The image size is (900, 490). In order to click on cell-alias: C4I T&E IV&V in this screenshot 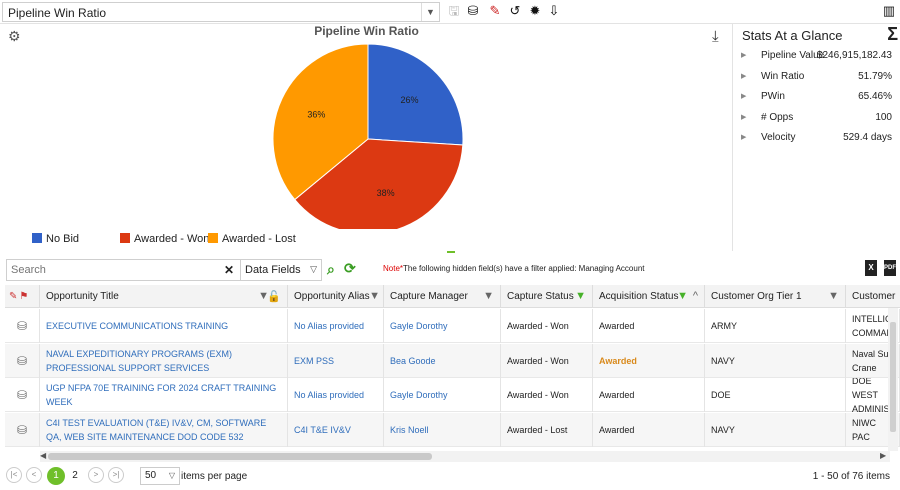, I will do `click(336, 429)`.